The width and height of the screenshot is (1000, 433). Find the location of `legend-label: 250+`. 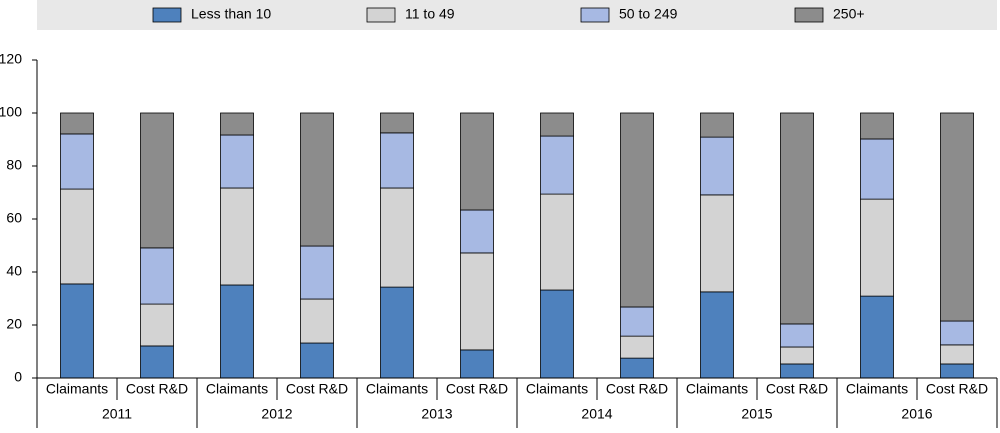

legend-label: 250+ is located at coordinates (849, 14).